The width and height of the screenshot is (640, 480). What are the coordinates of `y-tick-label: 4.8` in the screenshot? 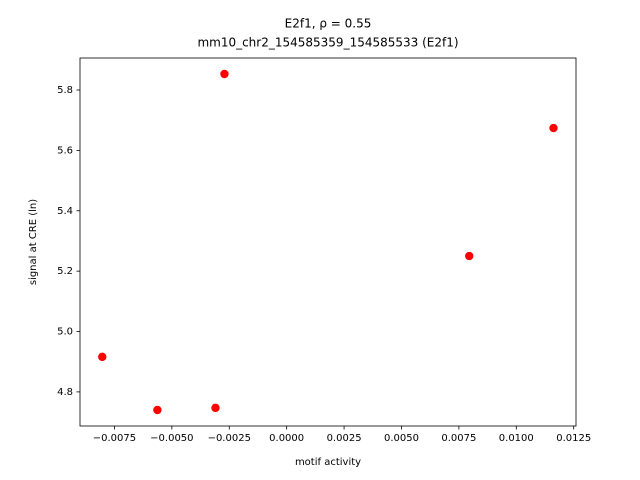 It's located at (65, 392).